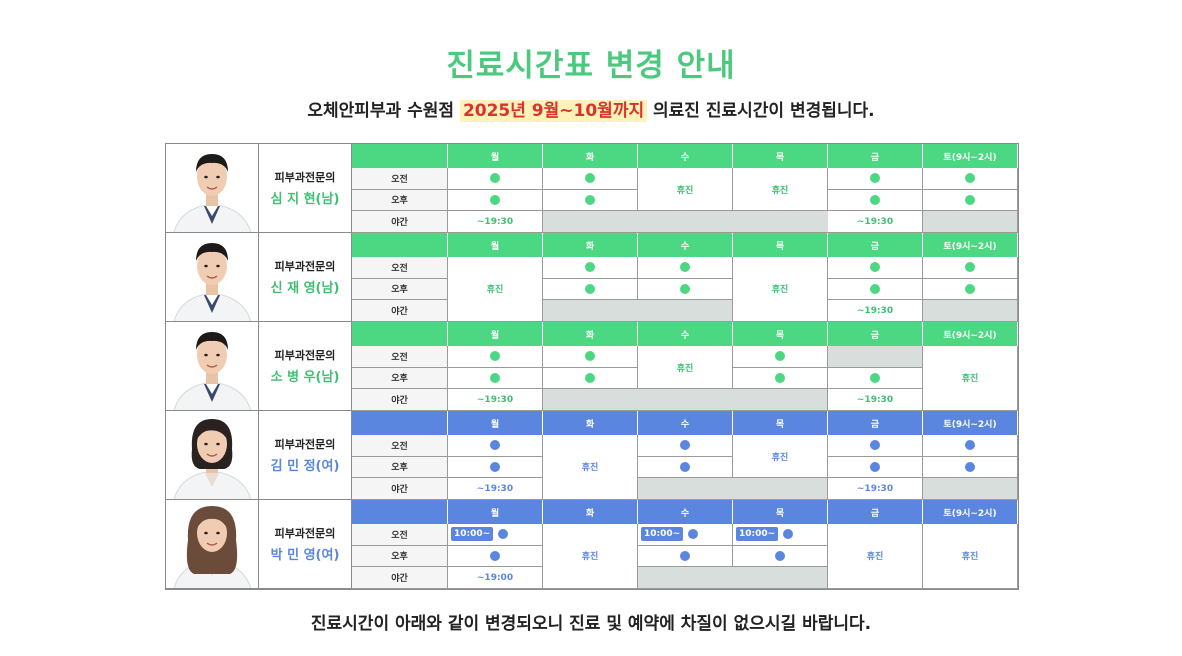  I want to click on evening-hours-label: ~19:00, so click(495, 577).